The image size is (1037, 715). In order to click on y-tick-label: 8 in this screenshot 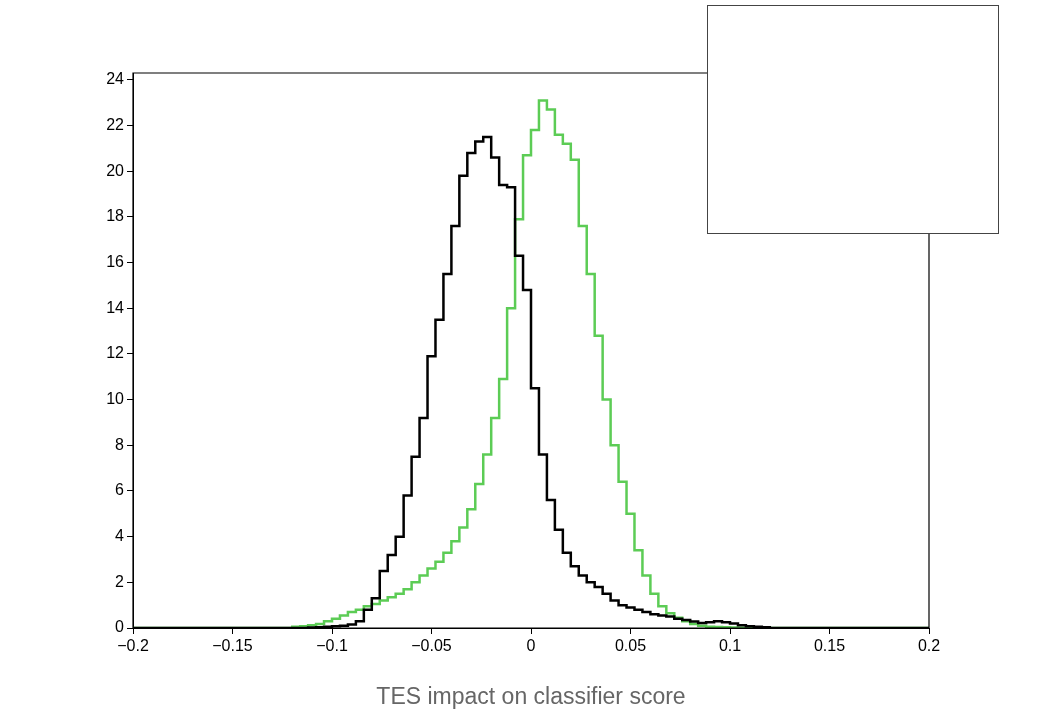, I will do `click(120, 444)`.